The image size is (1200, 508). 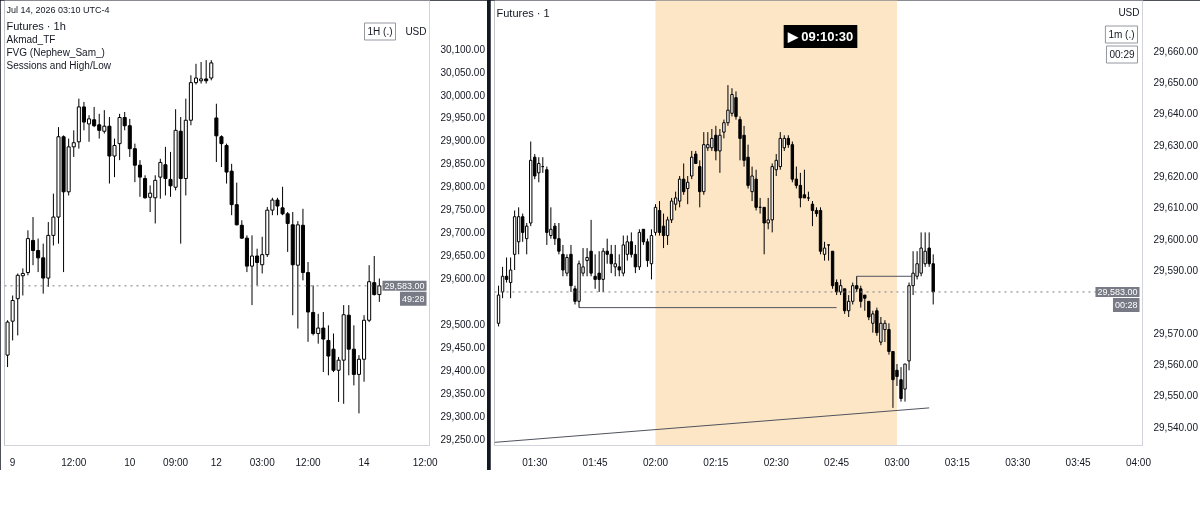 I want to click on annotation: 00:28, so click(x=1126, y=304).